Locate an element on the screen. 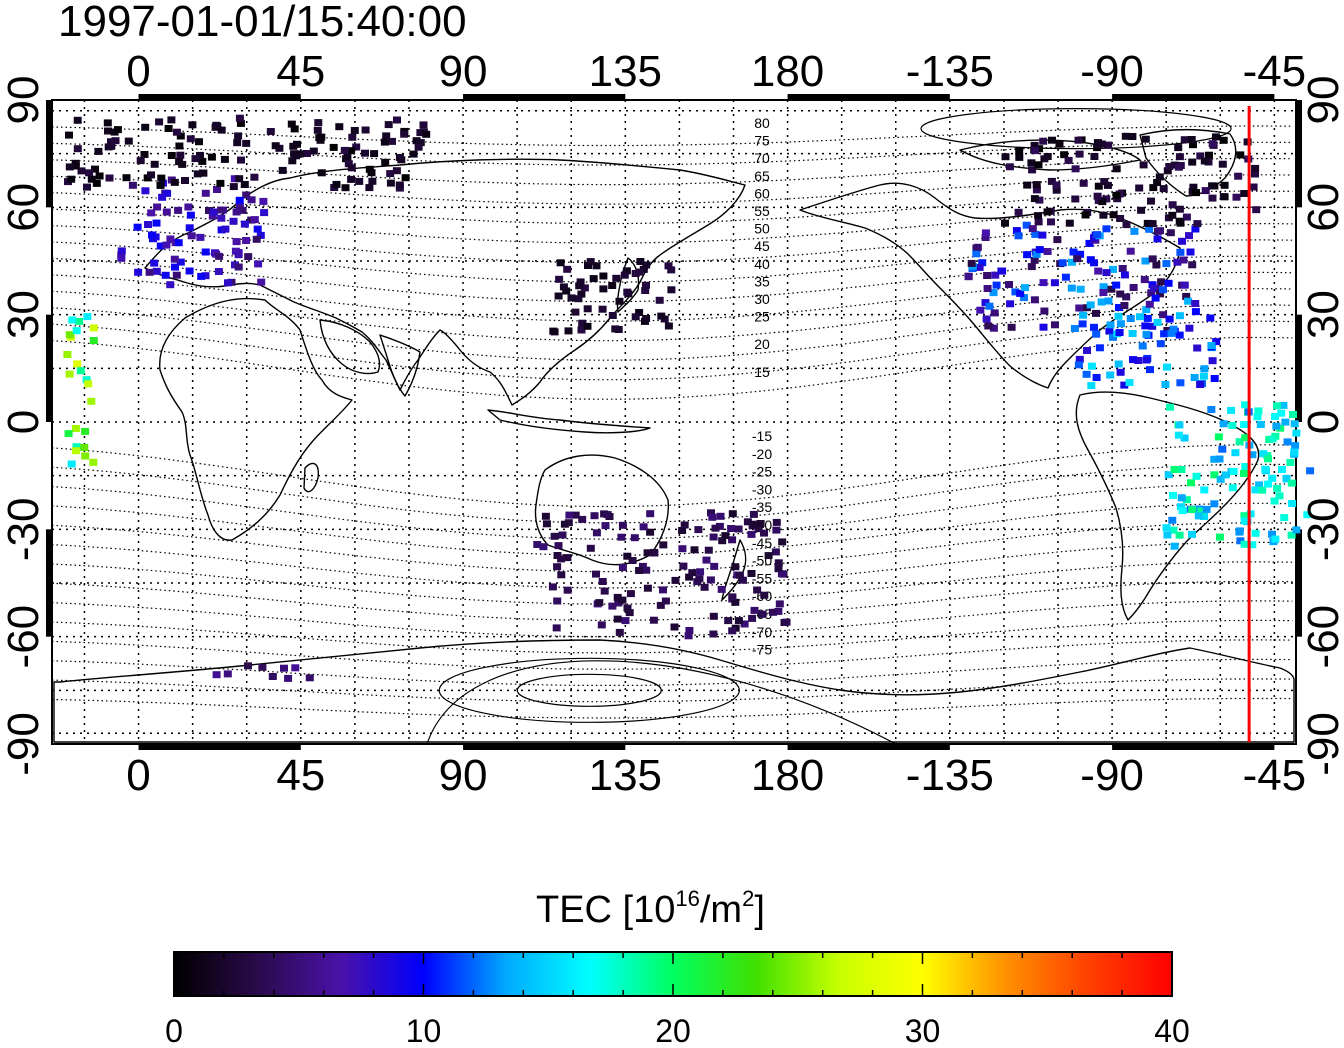 The image size is (1344, 1048). frame-bar-right is located at coordinates (1299, 368).